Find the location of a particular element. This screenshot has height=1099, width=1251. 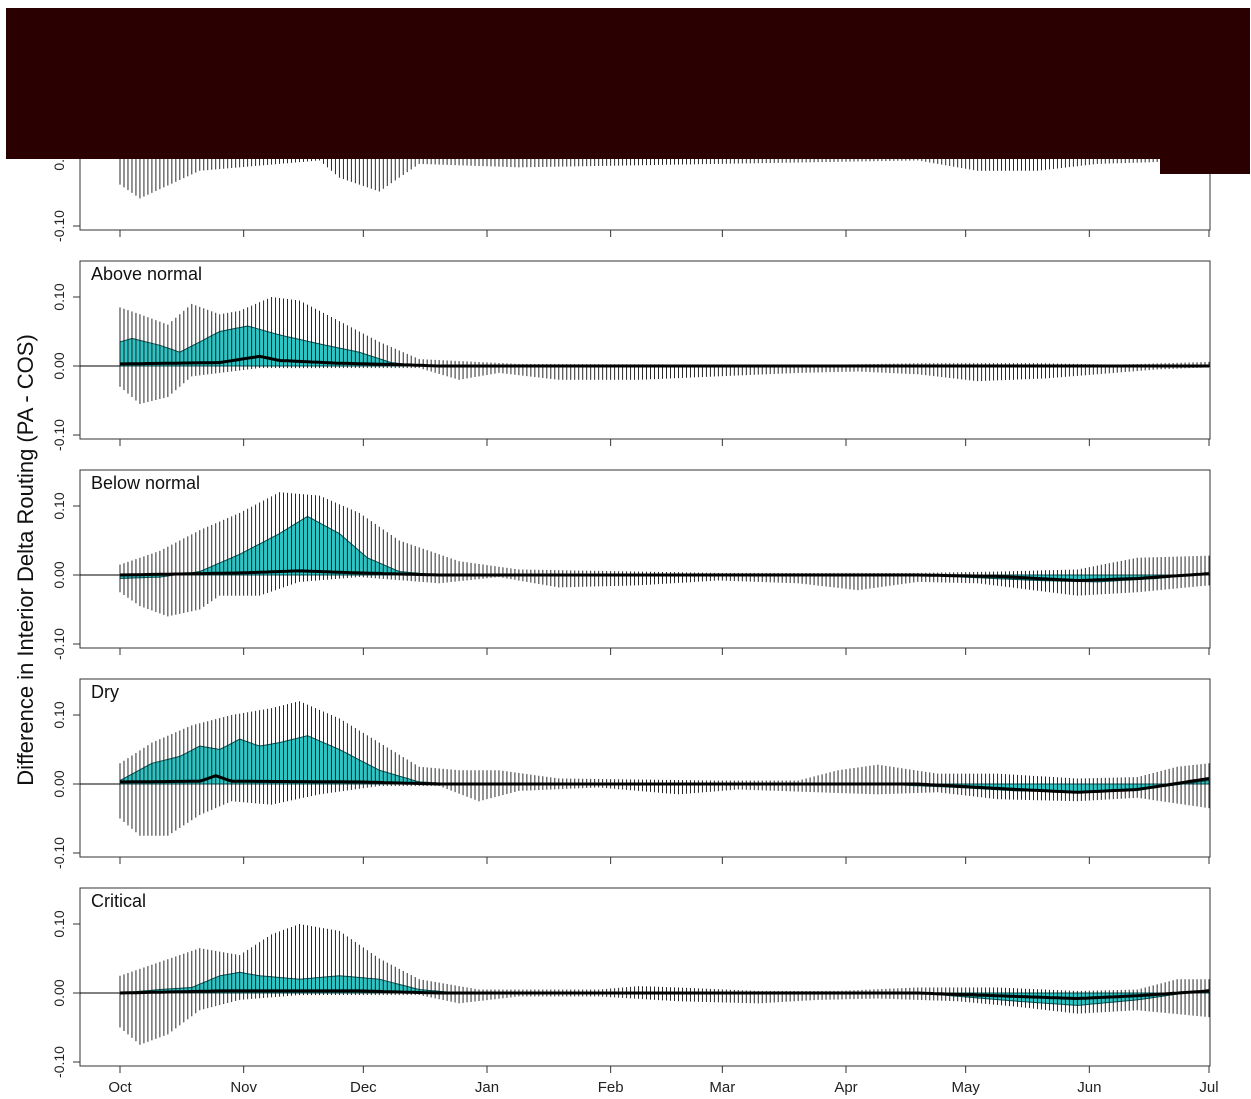

panel-label: Below normal is located at coordinates (145, 483).